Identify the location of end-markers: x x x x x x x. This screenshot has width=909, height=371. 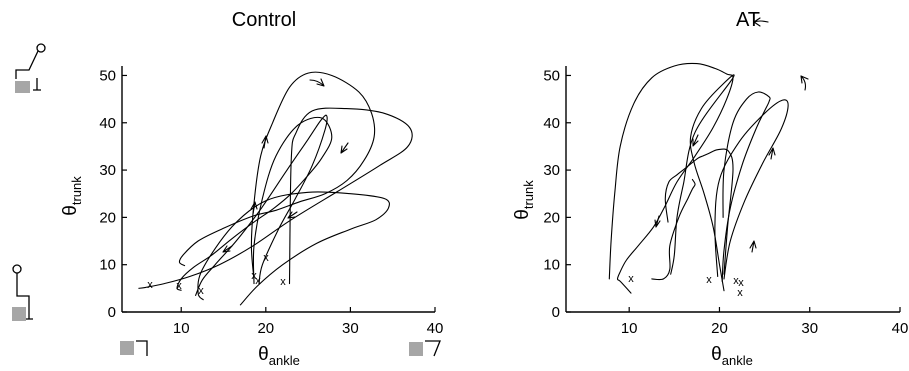
(216, 274).